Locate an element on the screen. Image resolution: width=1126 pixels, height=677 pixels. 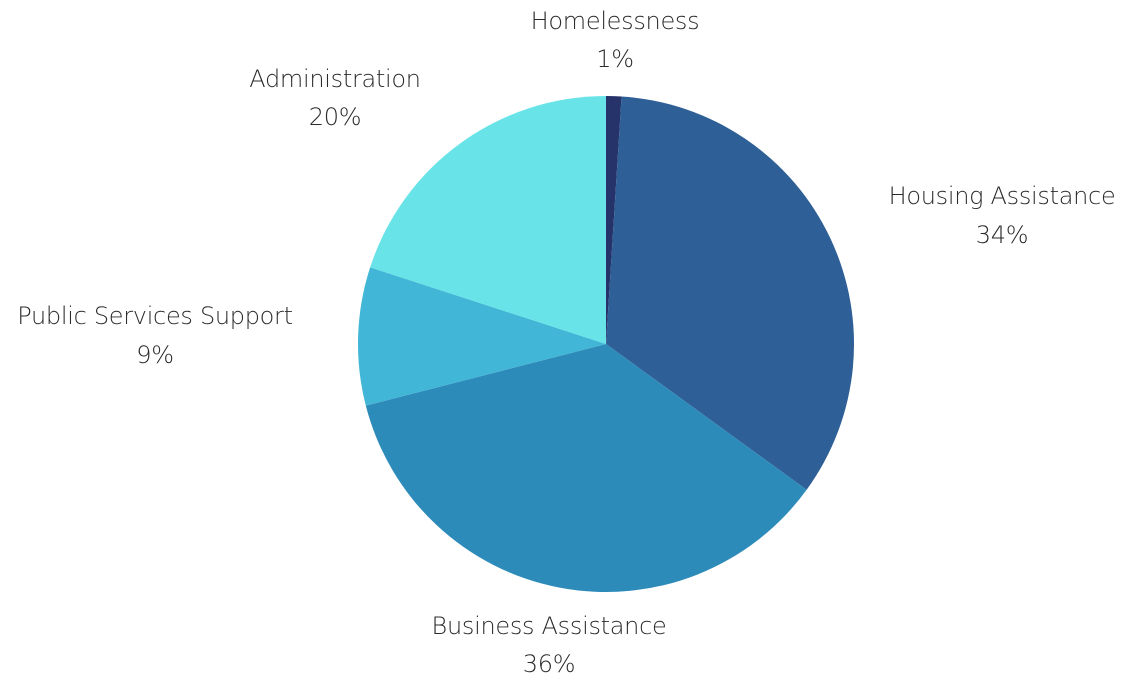
slice-label-name: Business Assistance is located at coordinates (549, 626).